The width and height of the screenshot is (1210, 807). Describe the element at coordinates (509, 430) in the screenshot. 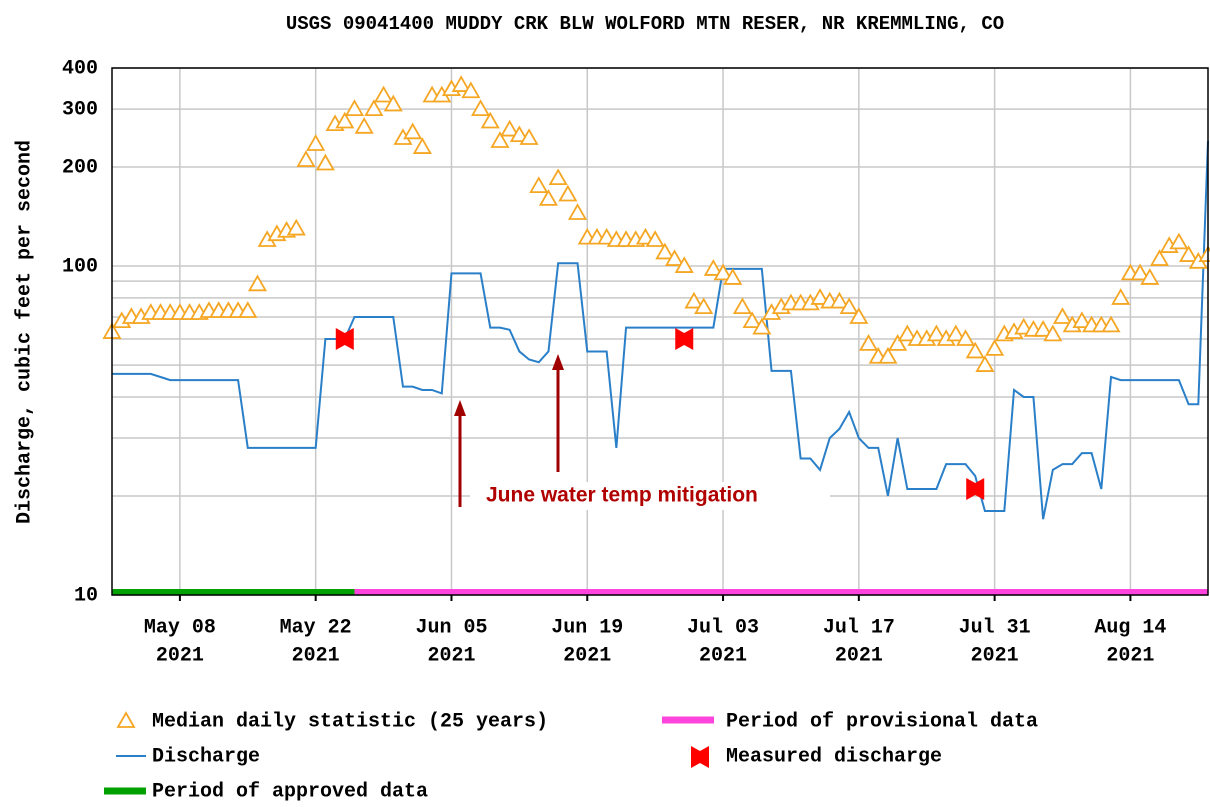

I see `arrows` at that location.